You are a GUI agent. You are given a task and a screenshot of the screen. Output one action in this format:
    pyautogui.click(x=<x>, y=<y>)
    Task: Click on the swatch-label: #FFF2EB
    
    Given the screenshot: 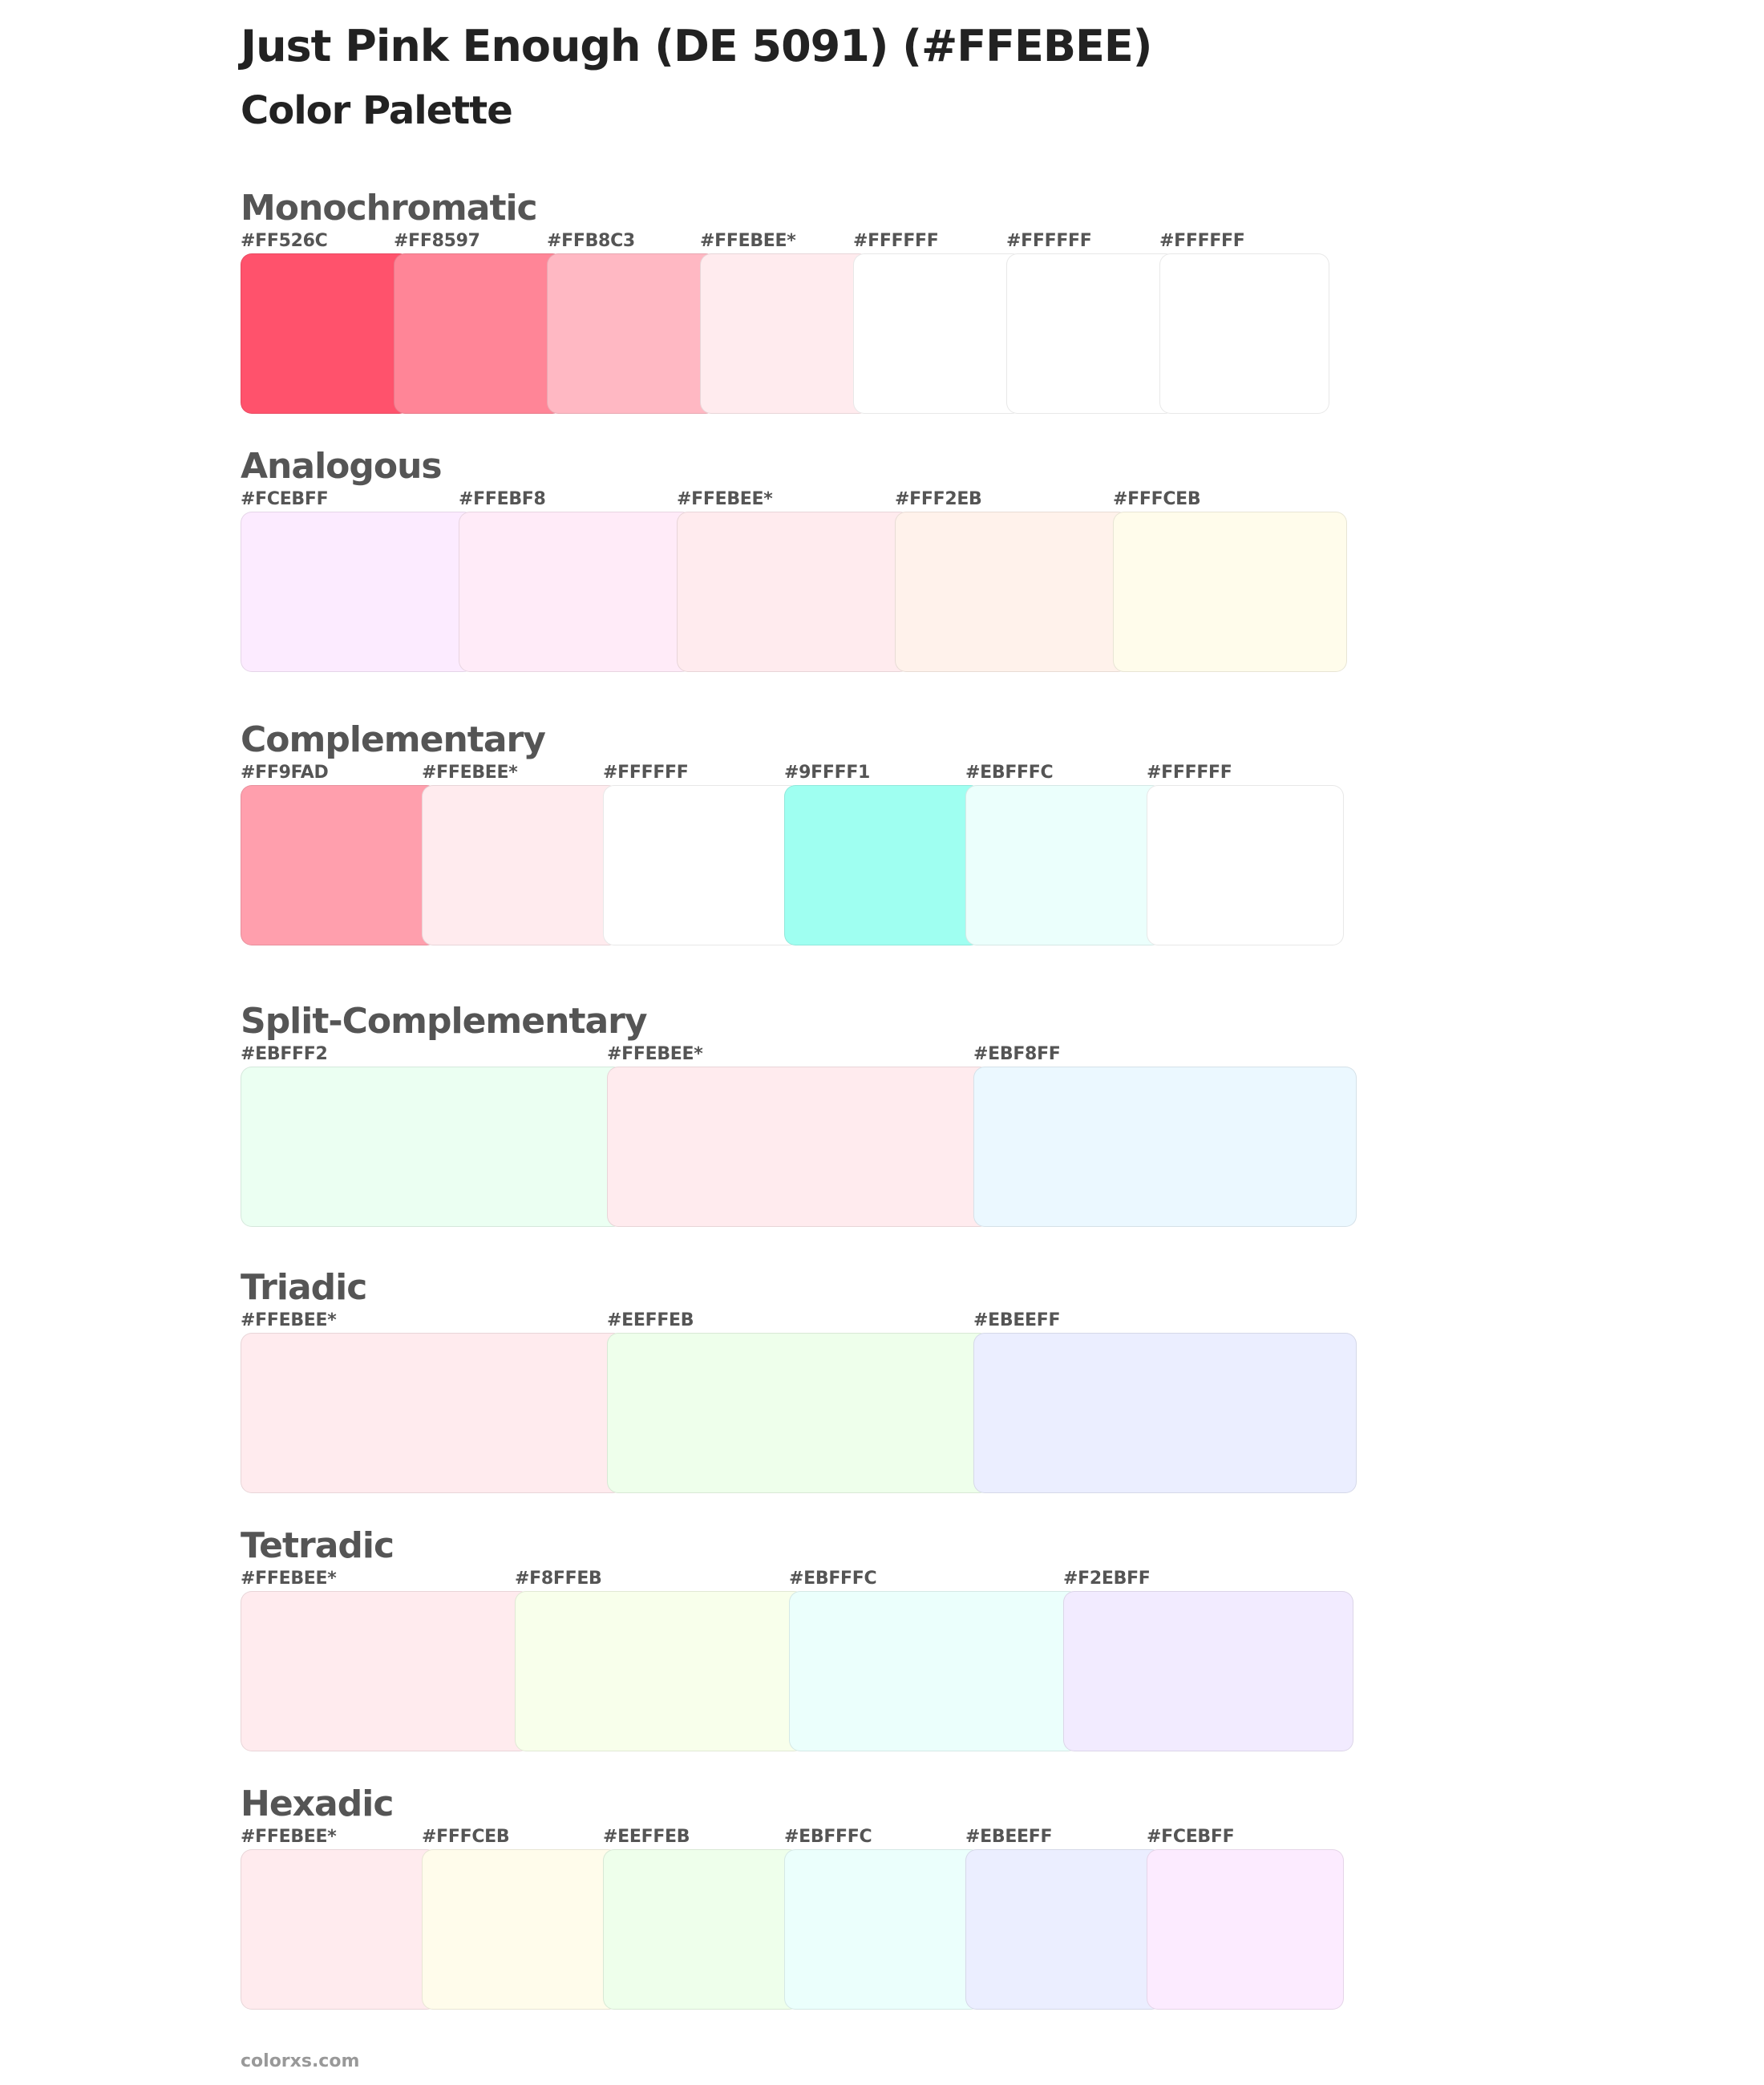 What is the action you would take?
    pyautogui.click(x=938, y=499)
    